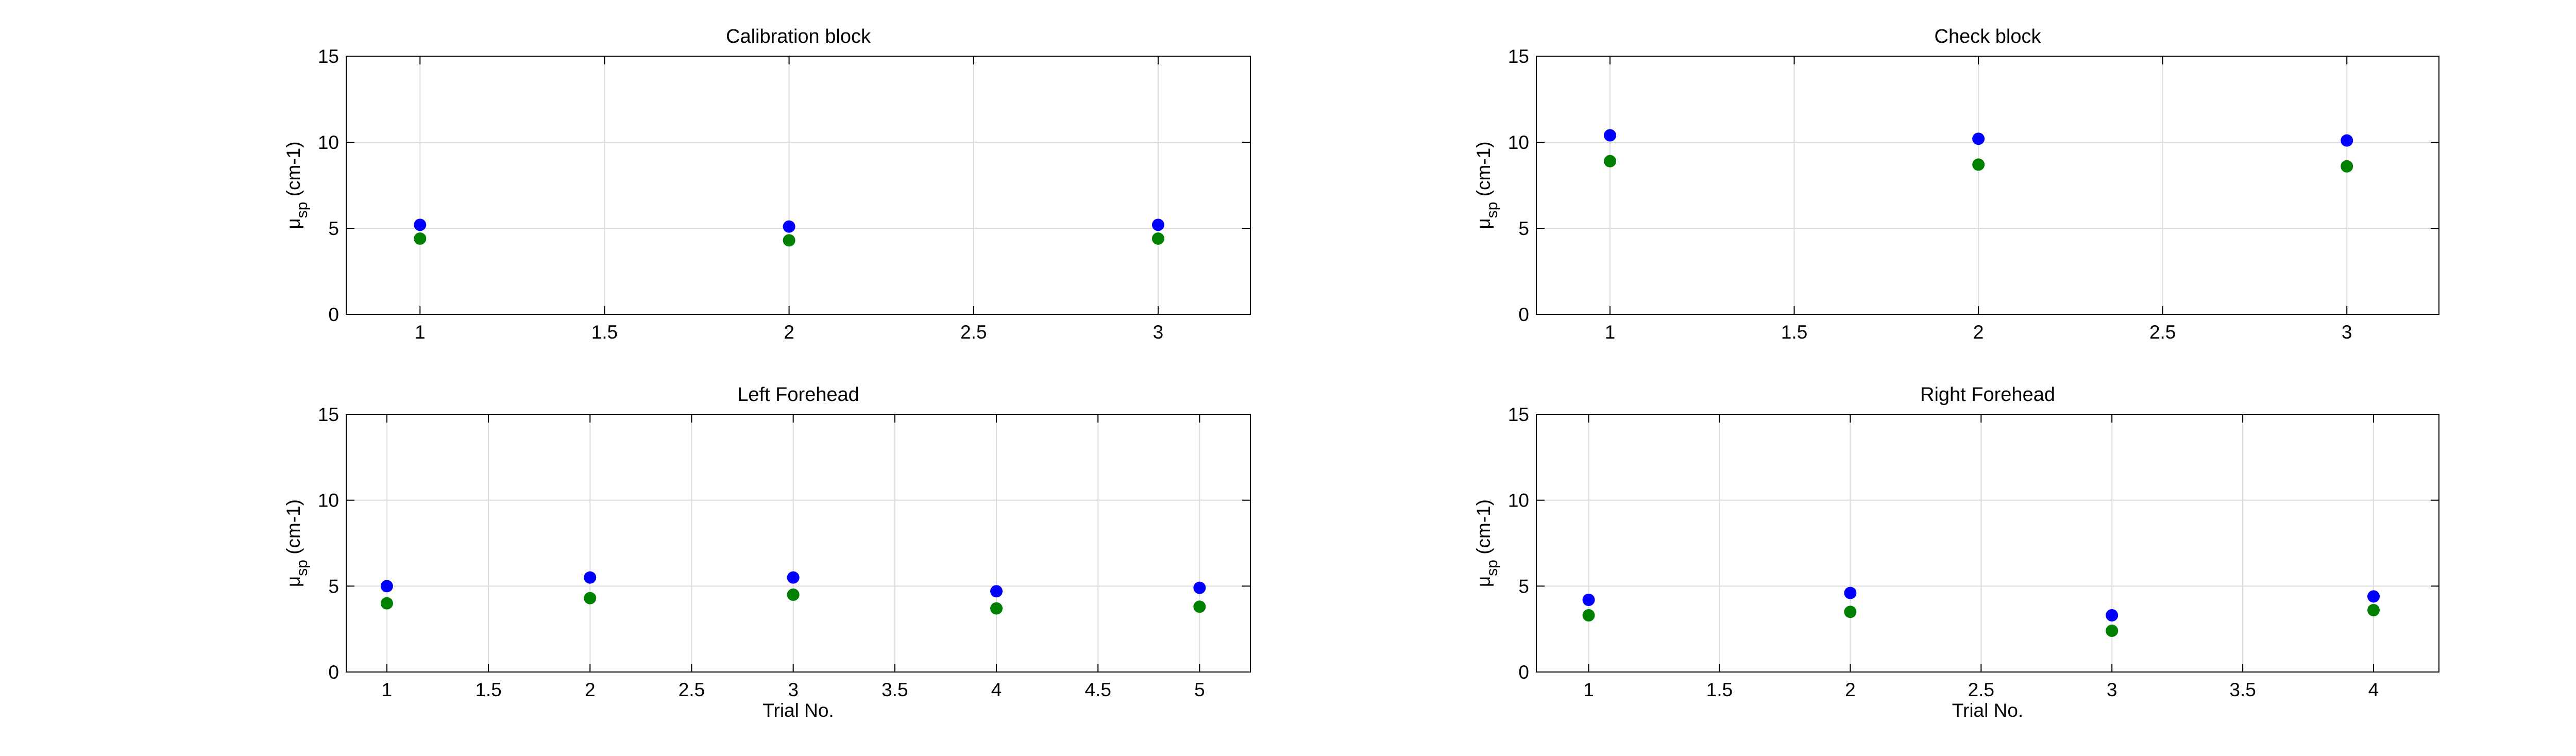 This screenshot has height=756, width=2576. I want to click on x-tick-label: 5, so click(1199, 689).